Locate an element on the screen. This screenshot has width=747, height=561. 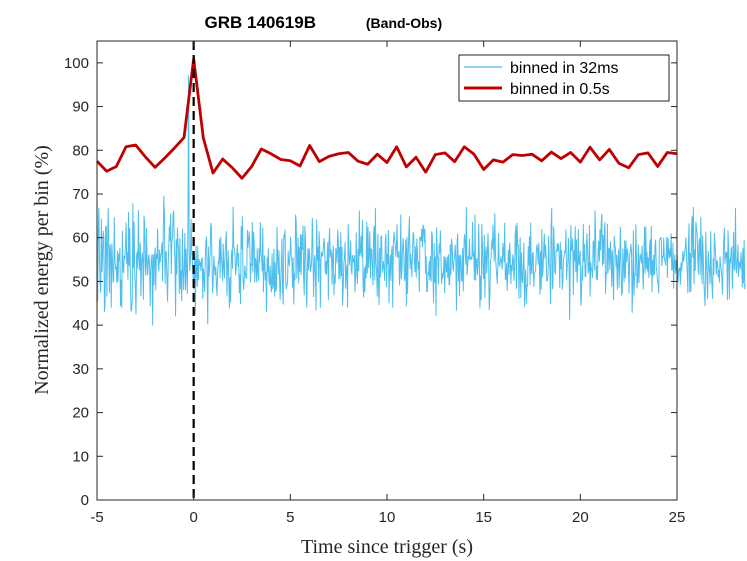
y-tick-label: 30 is located at coordinates (80, 369).